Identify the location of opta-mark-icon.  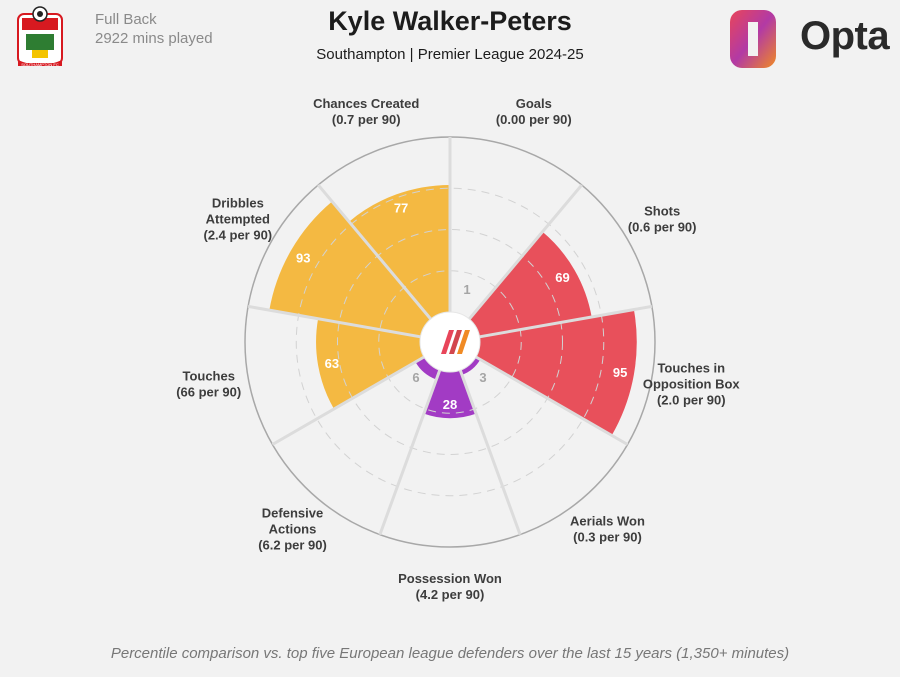
(455, 342).